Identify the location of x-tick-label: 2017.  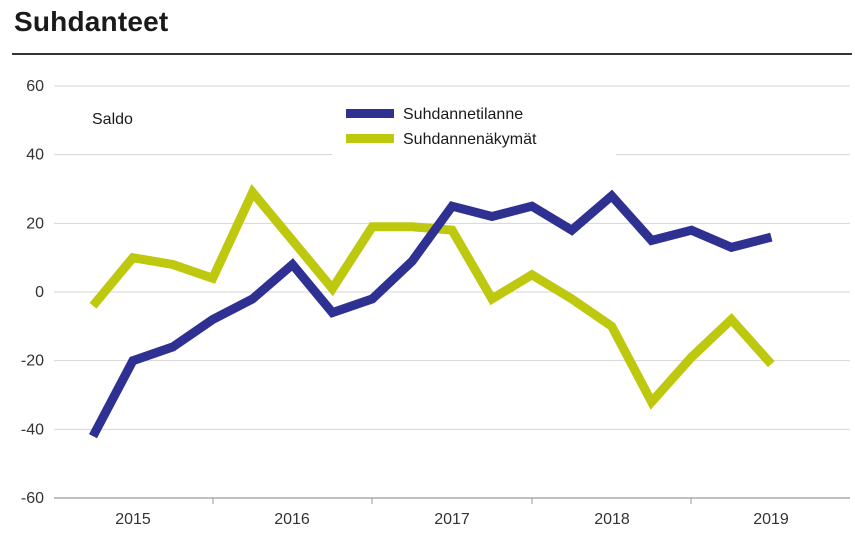
(452, 519).